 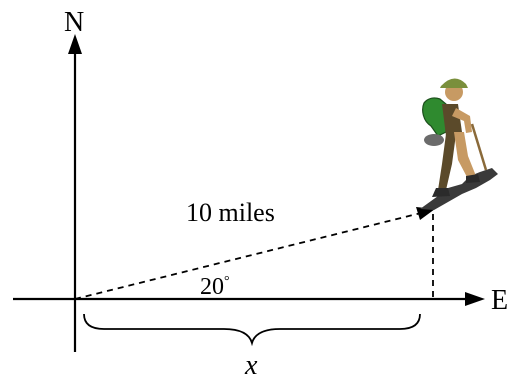 What do you see at coordinates (454, 83) in the screenshot?
I see `hiker-hat` at bounding box center [454, 83].